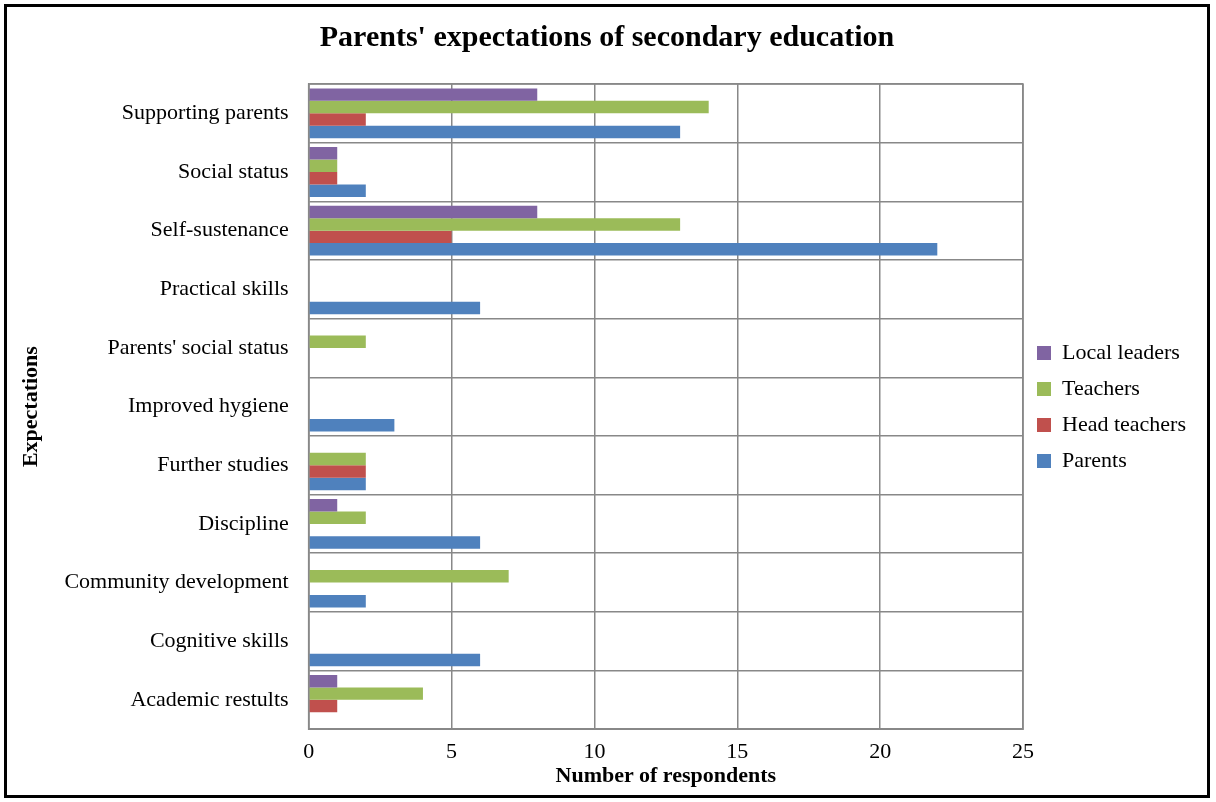  What do you see at coordinates (198, 346) in the screenshot?
I see `y-tick-label: Parents' social status` at bounding box center [198, 346].